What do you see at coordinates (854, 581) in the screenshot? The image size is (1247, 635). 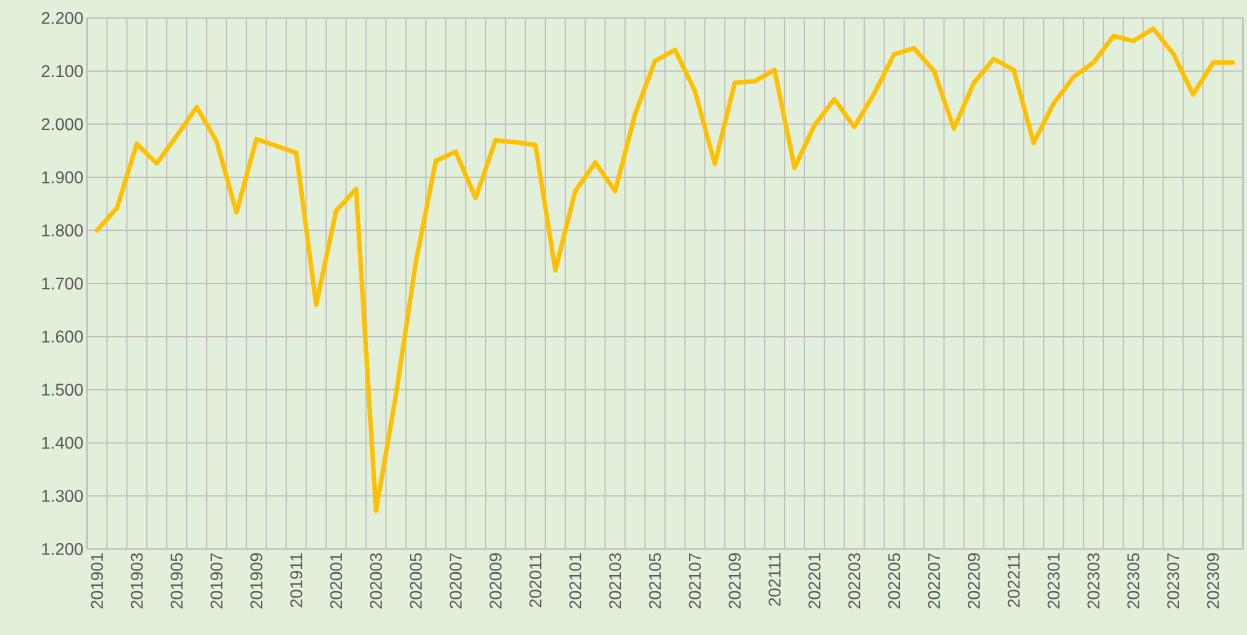 I see `x-tick-label: 202203` at bounding box center [854, 581].